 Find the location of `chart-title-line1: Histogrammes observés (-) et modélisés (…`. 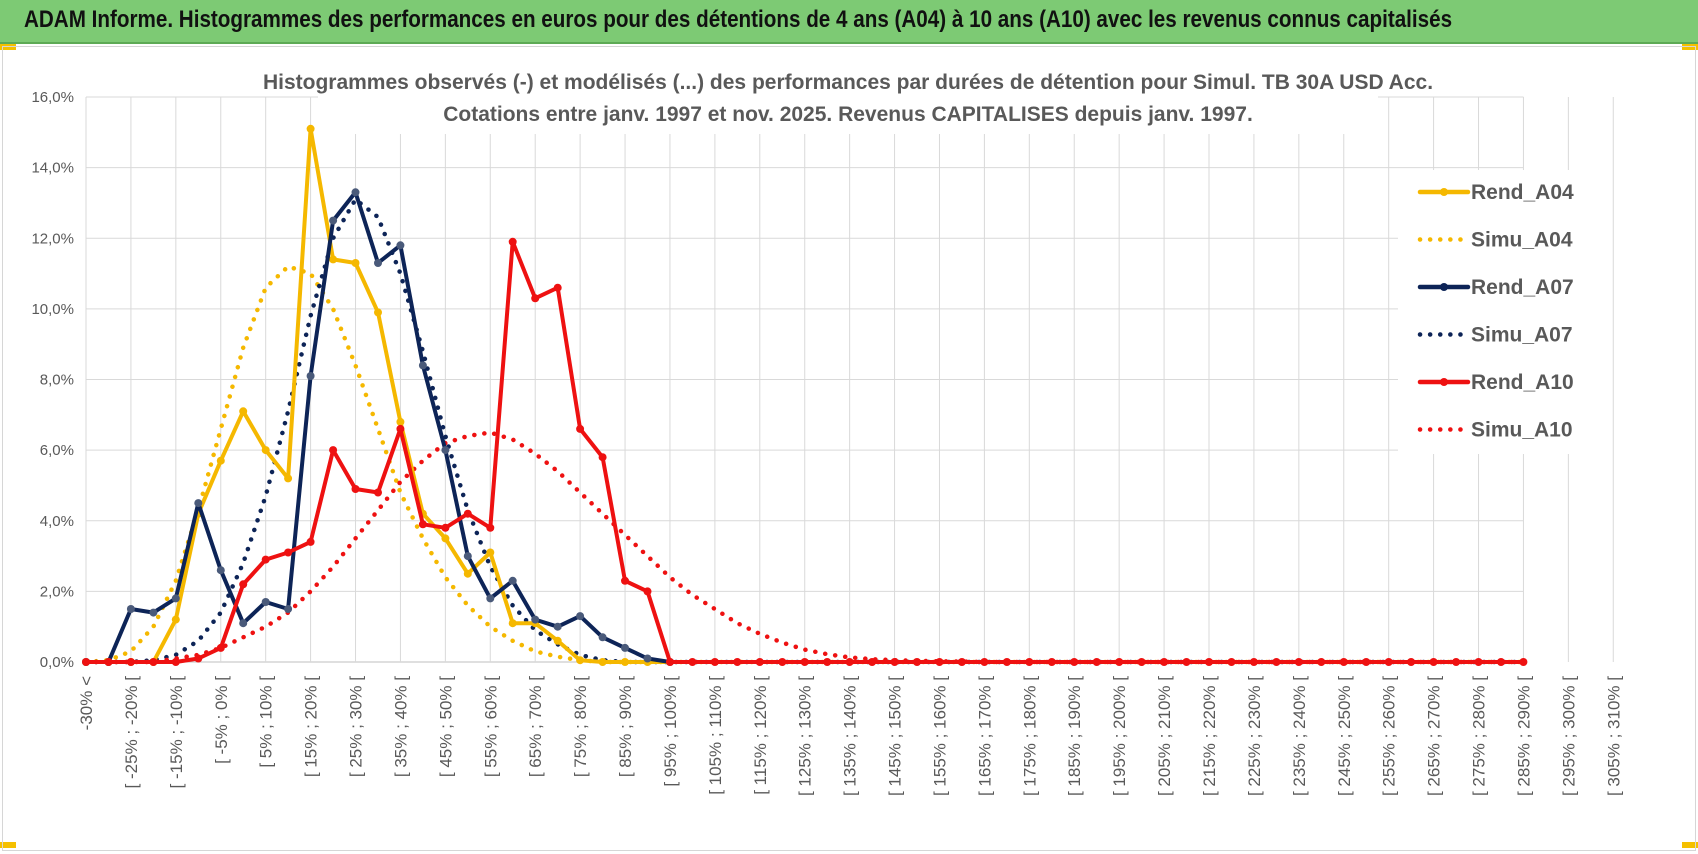

chart-title-line1: Histogrammes observés (-) et modélisés (… is located at coordinates (848, 82).